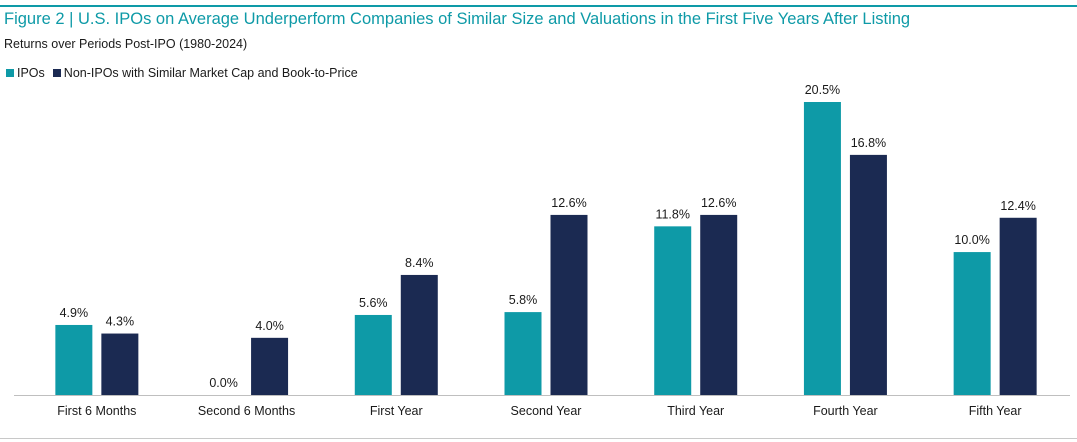 The width and height of the screenshot is (1077, 442). What do you see at coordinates (568, 203) in the screenshot?
I see `data-label-non-ipo-3: 12.6%` at bounding box center [568, 203].